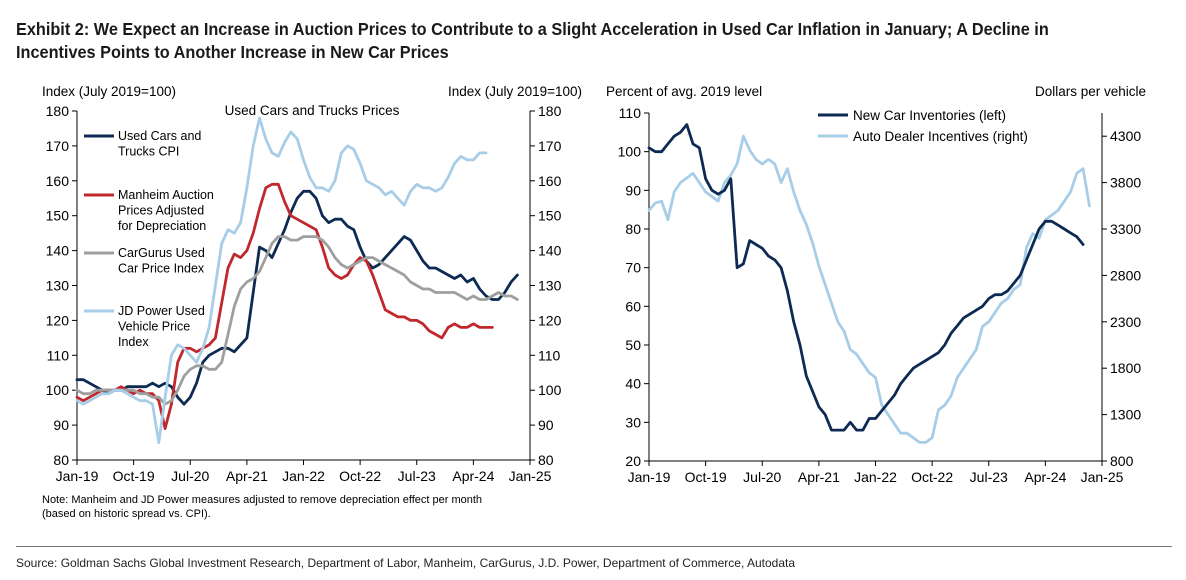 This screenshot has height=580, width=1186. Describe the element at coordinates (550, 111) in the screenshot. I see `y-tick-label-right: 180` at that location.